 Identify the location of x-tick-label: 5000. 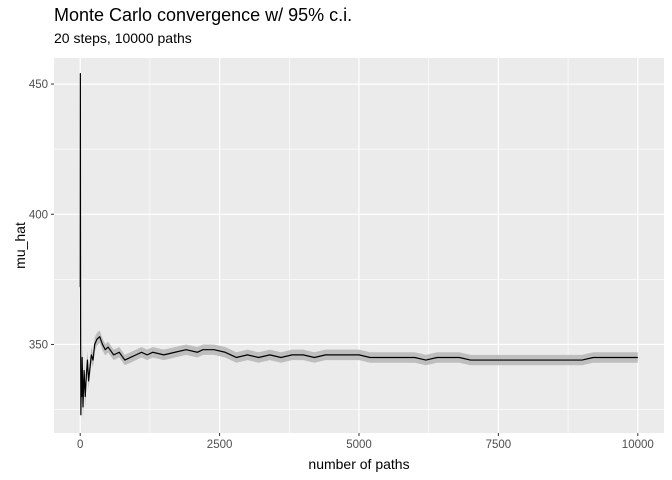
(359, 445).